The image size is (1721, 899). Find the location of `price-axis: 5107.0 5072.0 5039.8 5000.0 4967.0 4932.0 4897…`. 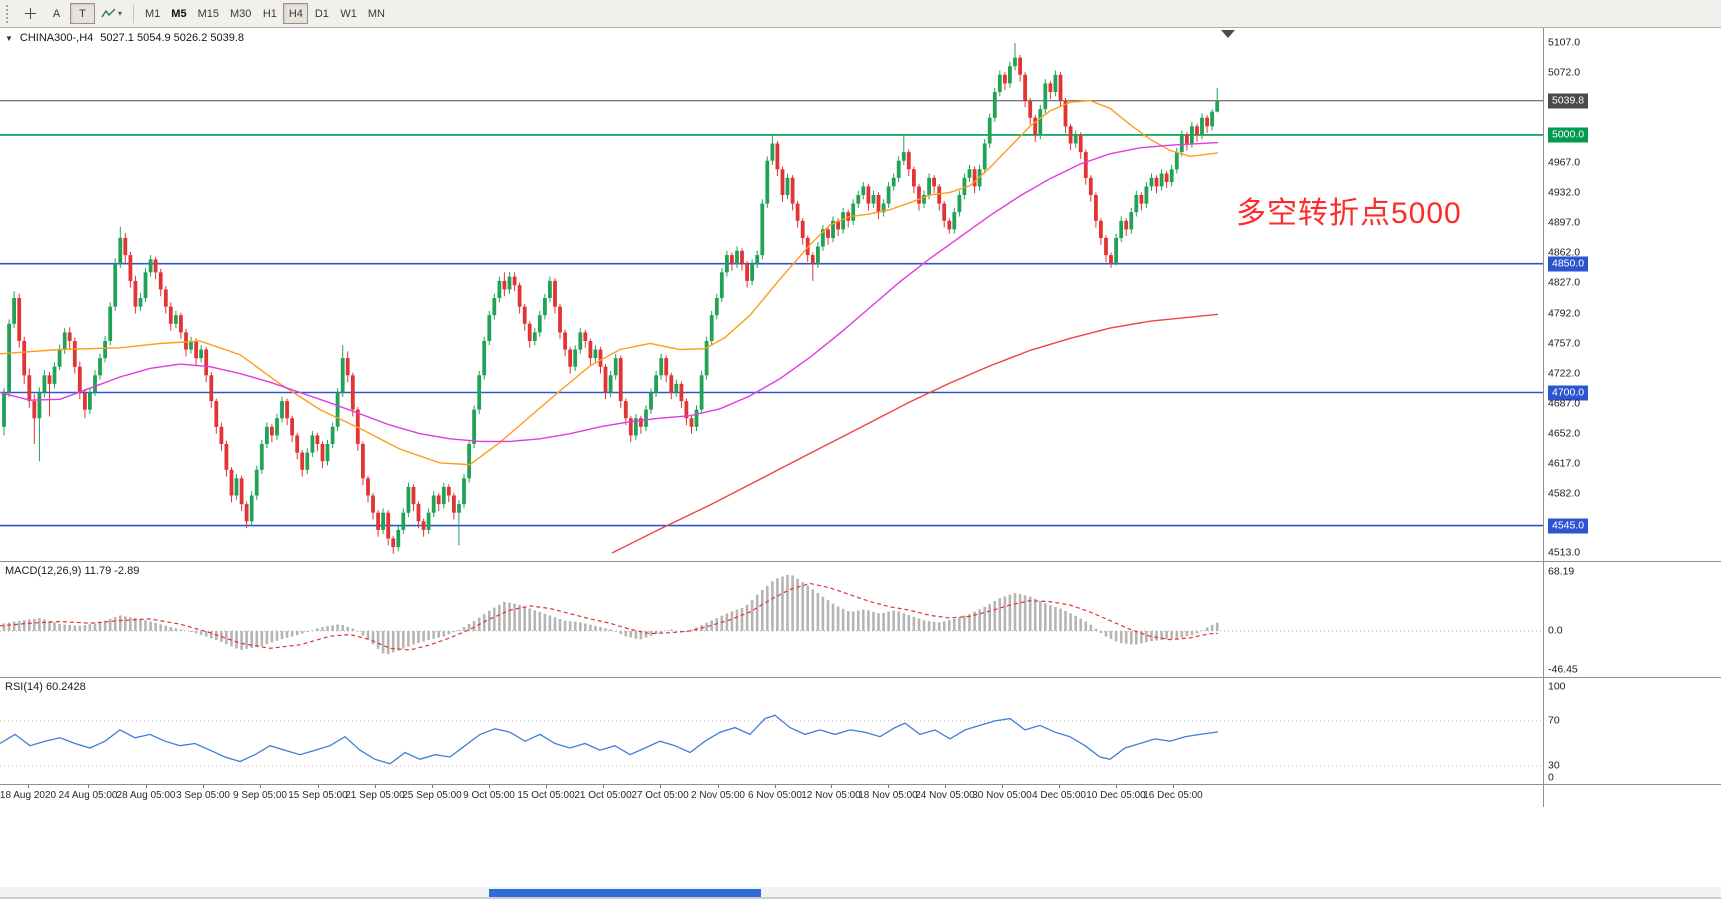

price-axis: 5107.0 5072.0 5039.8 5000.0 4967.0 4932.0 4897… is located at coordinates (1632, 294).